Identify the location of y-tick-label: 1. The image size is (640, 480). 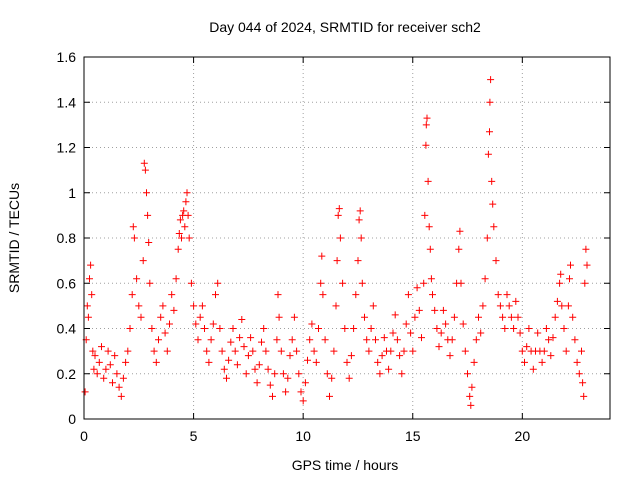
(72, 193).